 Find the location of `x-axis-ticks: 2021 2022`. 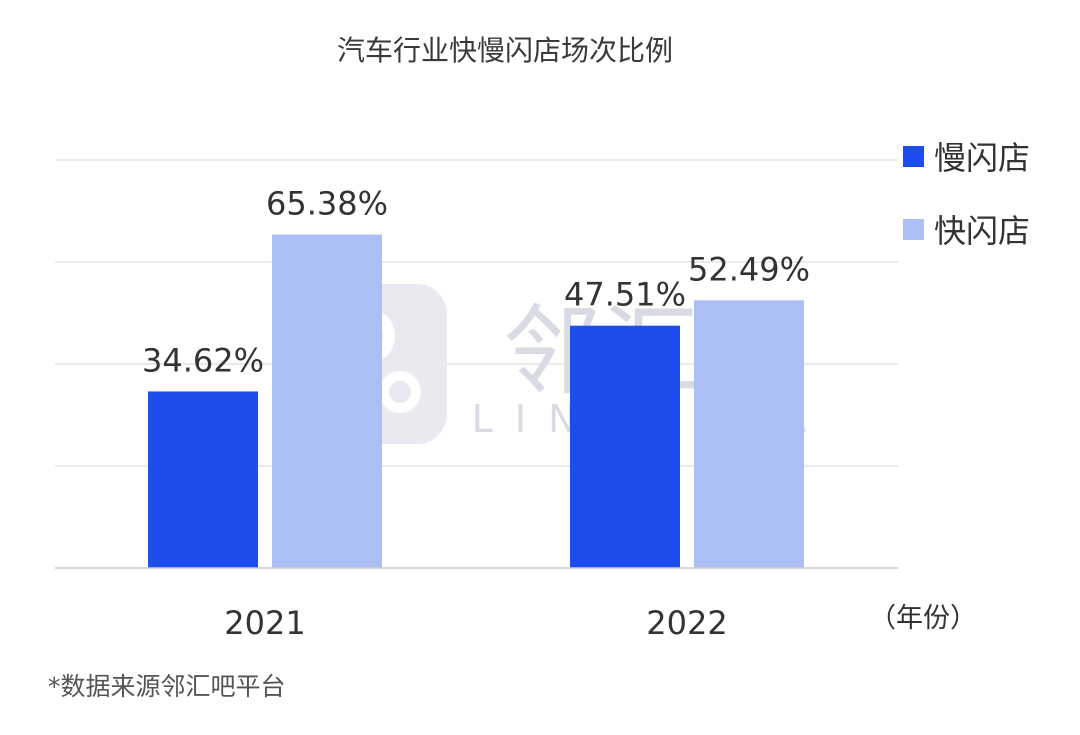

x-axis-ticks: 2021 2022 is located at coordinates (475, 623).